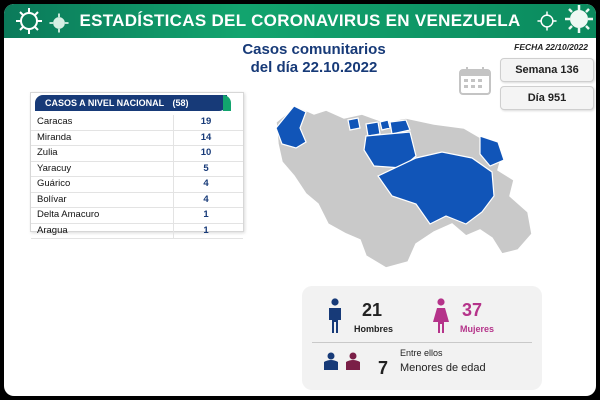  What do you see at coordinates (422, 342) in the screenshot?
I see `stats-divider` at bounding box center [422, 342].